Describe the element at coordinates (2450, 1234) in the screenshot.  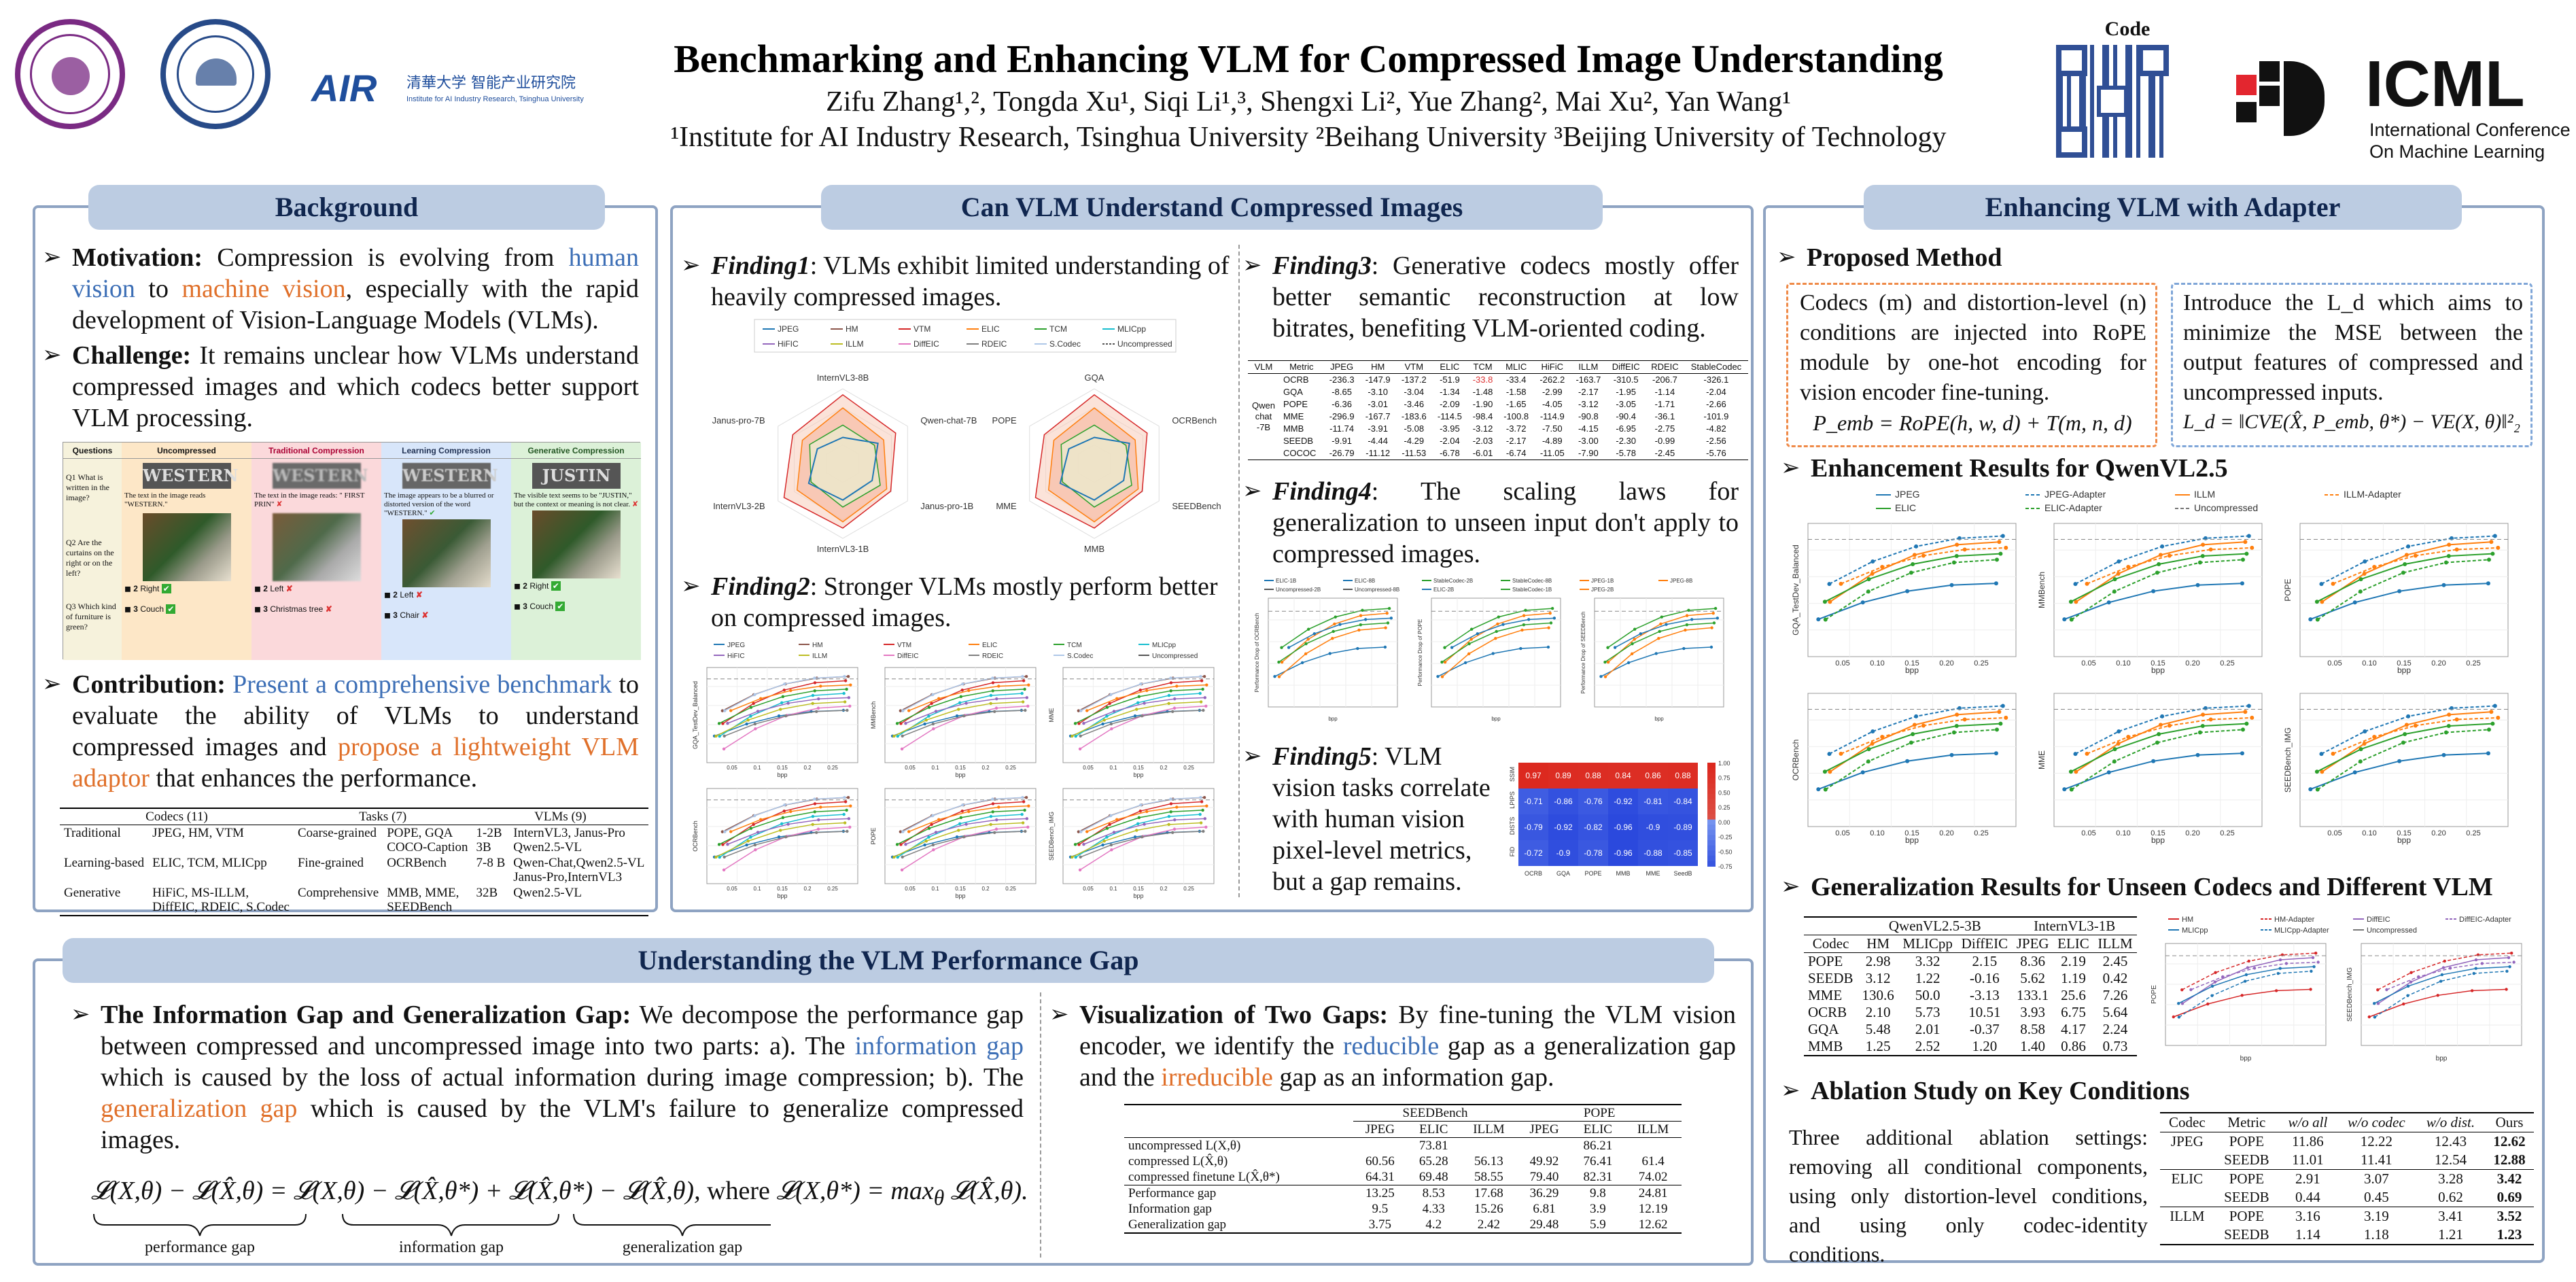
I see `abl-cell: 1.21` at that location.